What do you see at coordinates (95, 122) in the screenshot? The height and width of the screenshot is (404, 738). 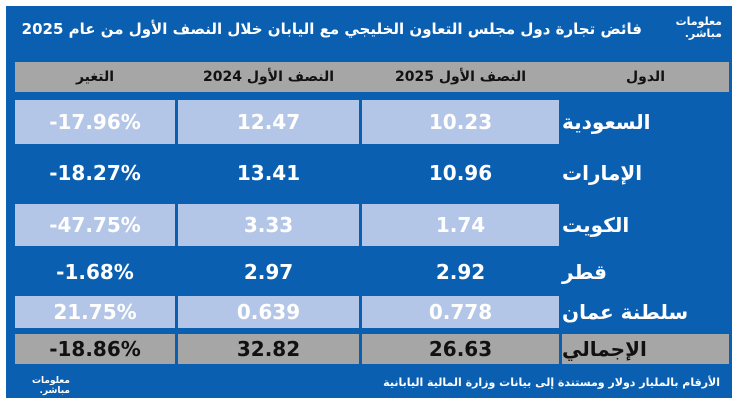 I see `cell-change: -17.96%` at bounding box center [95, 122].